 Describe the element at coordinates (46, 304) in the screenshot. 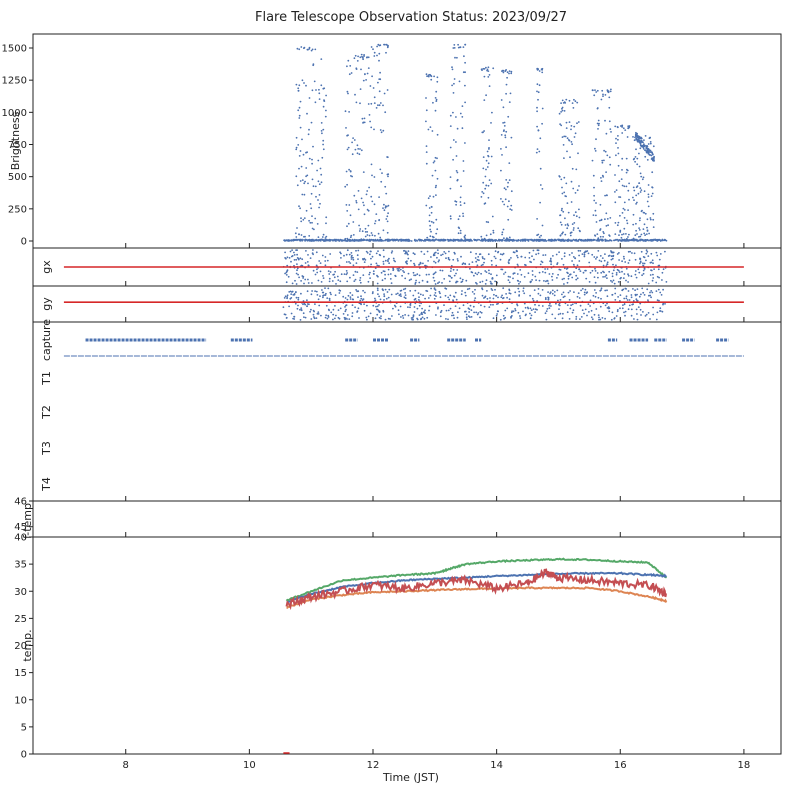

I see `gy-y-label: gy` at that location.